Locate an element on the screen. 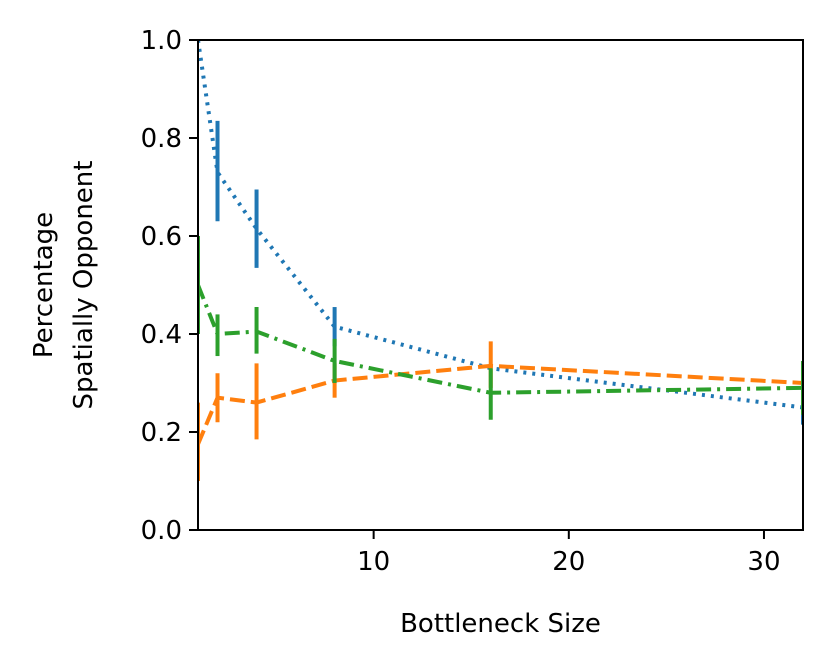 The width and height of the screenshot is (829, 666). y-tick-label: 1.0 is located at coordinates (161, 41).